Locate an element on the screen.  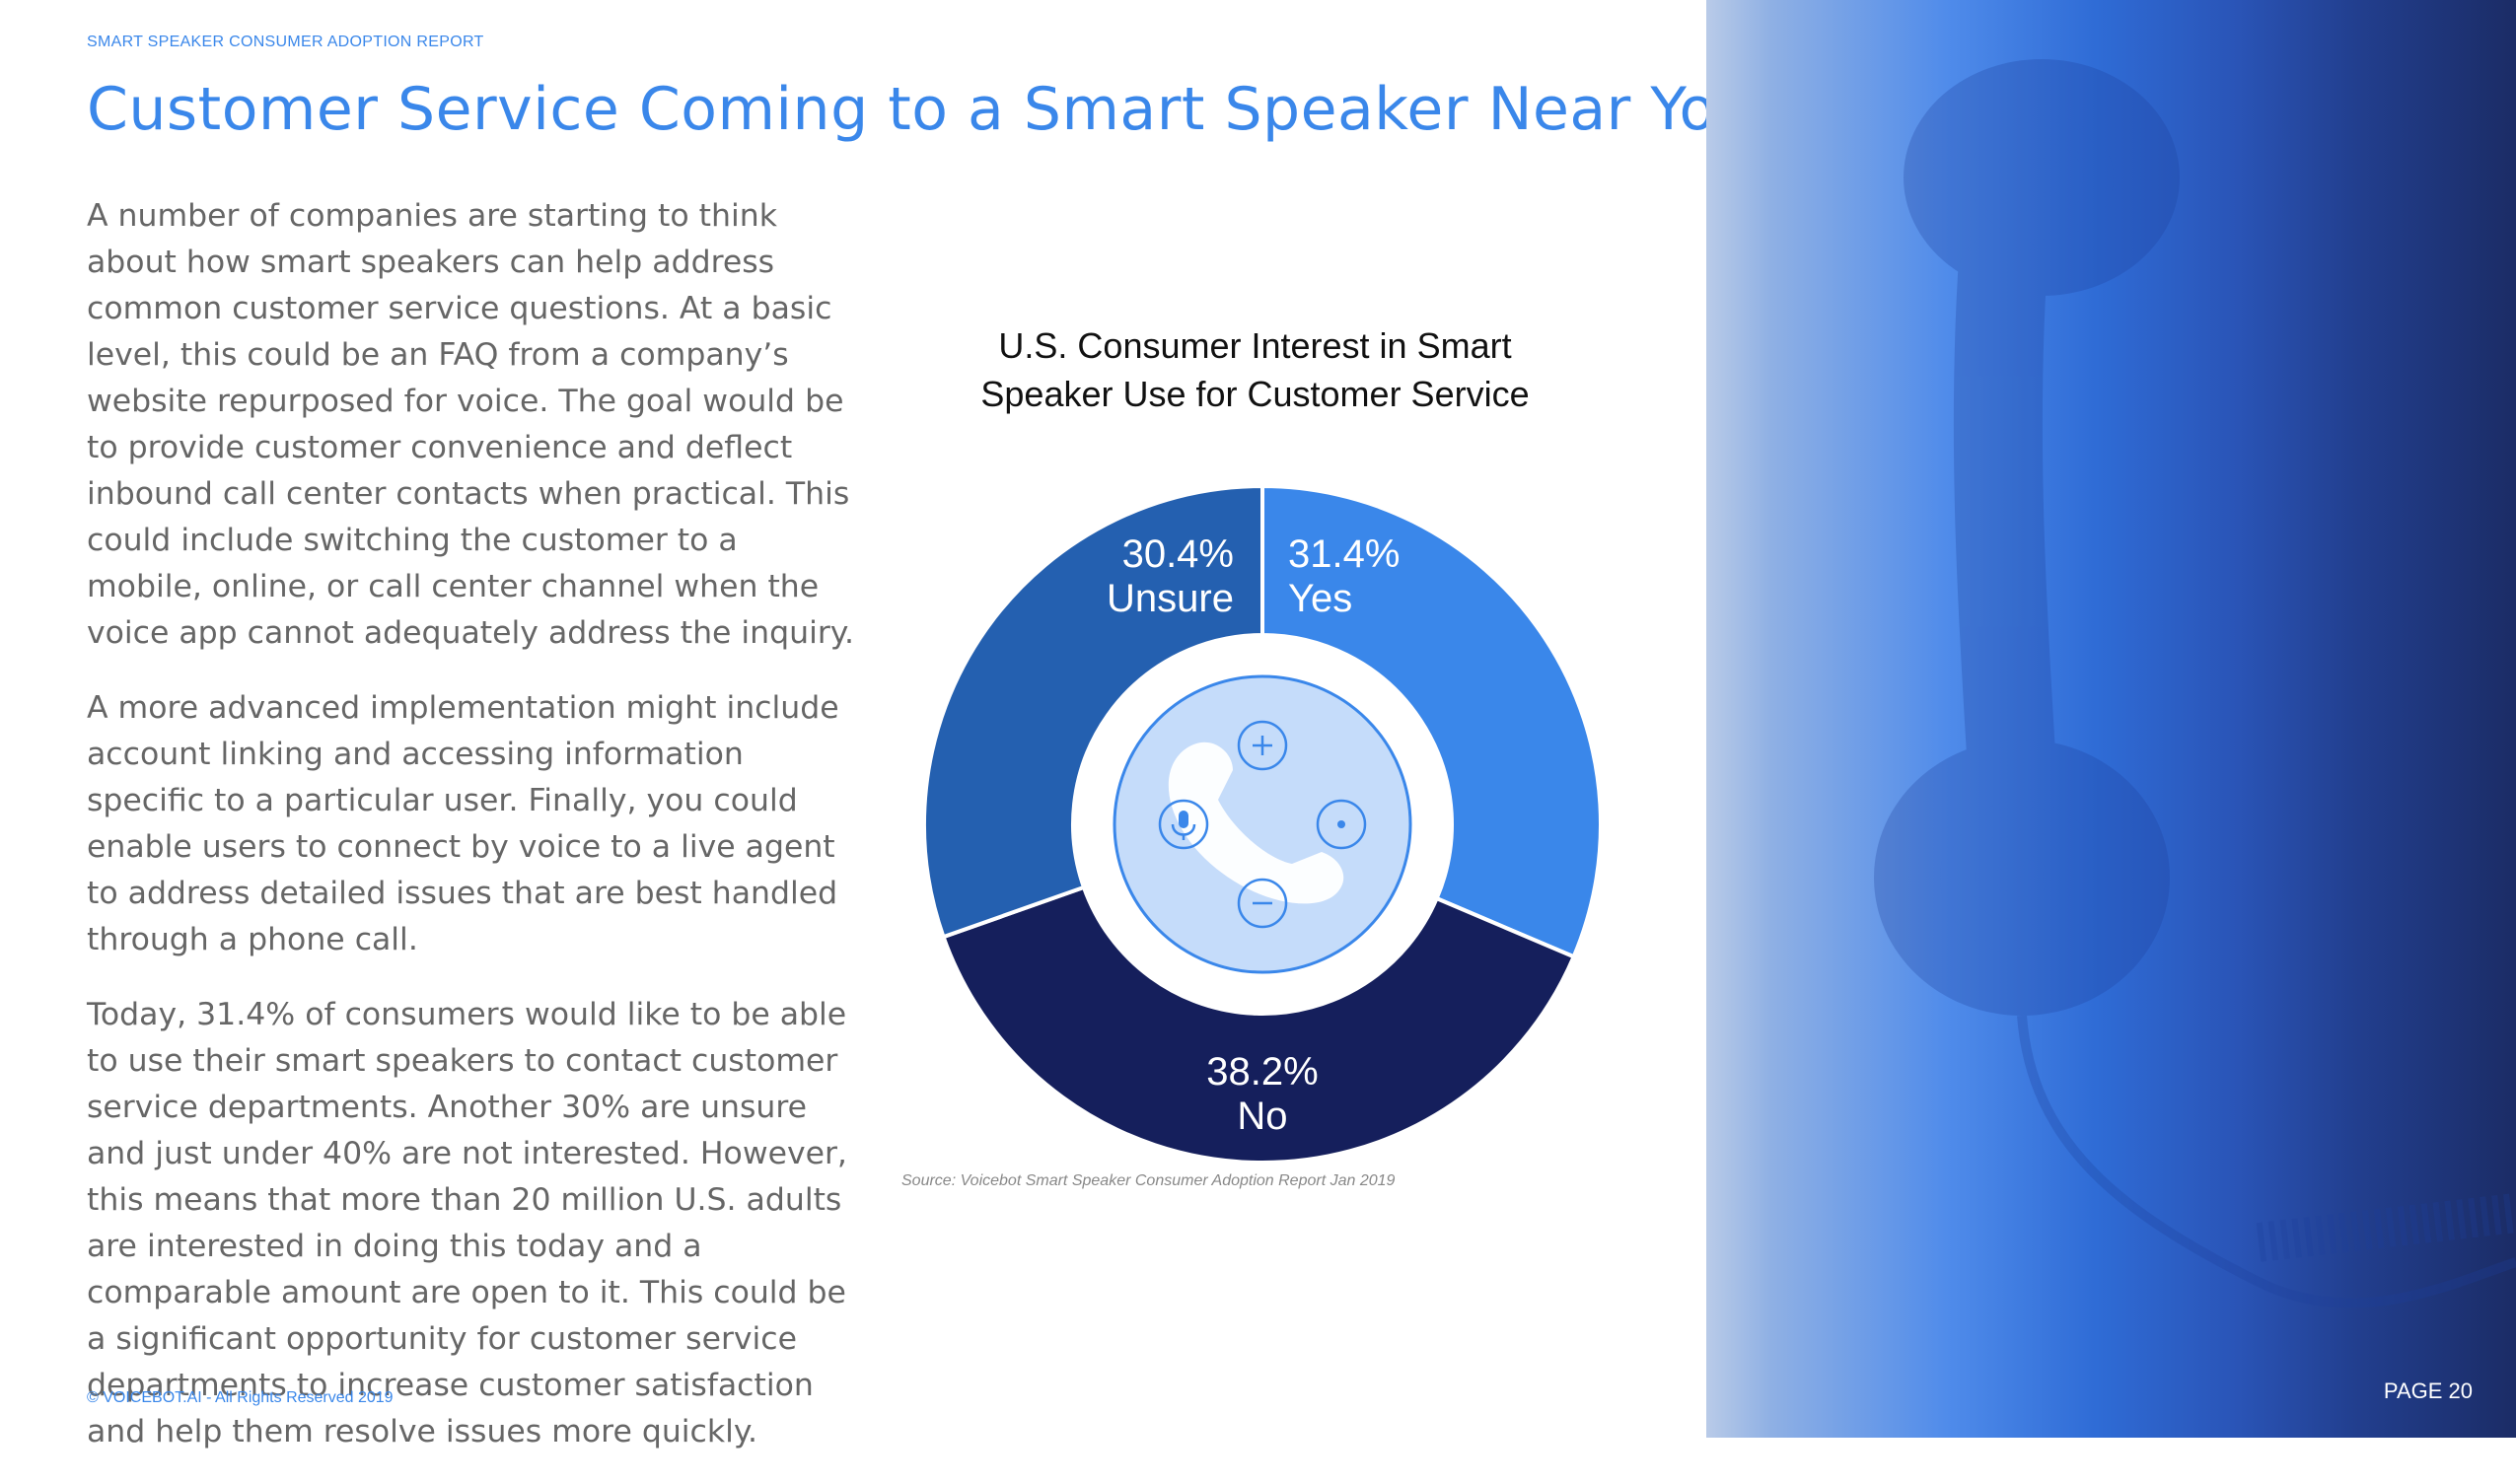
copyright: © VOICEBOT.AI - All Rights Reserved 2019 is located at coordinates (240, 1397).